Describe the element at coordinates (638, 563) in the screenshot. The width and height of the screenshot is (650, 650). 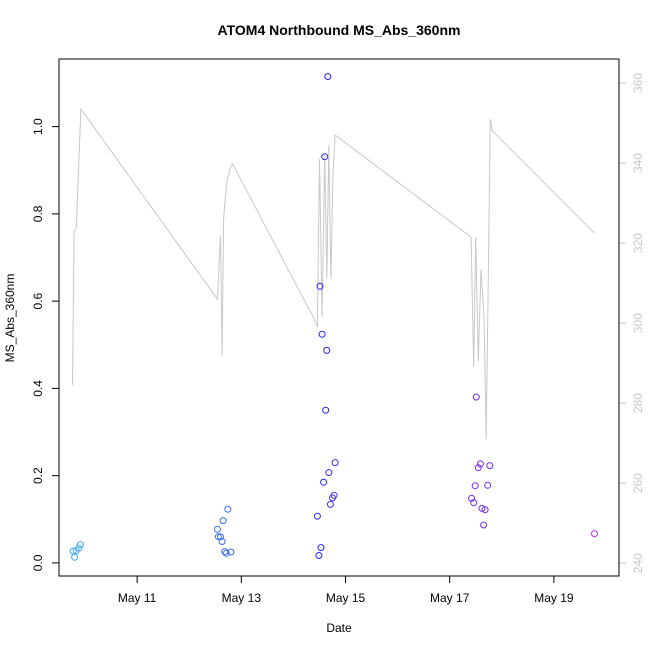
I see `y2-tick-label: 240` at that location.